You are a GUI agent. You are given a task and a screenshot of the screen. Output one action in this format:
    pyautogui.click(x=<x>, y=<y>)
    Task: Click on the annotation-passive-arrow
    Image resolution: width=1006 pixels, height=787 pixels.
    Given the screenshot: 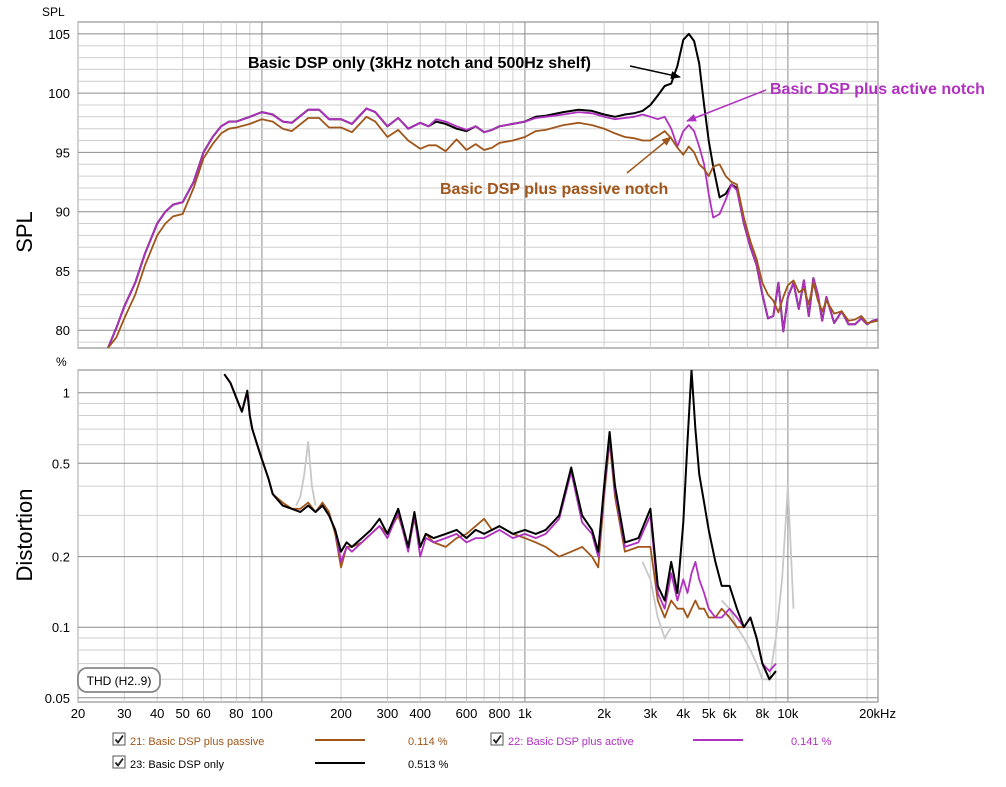 What is the action you would take?
    pyautogui.click(x=649, y=155)
    